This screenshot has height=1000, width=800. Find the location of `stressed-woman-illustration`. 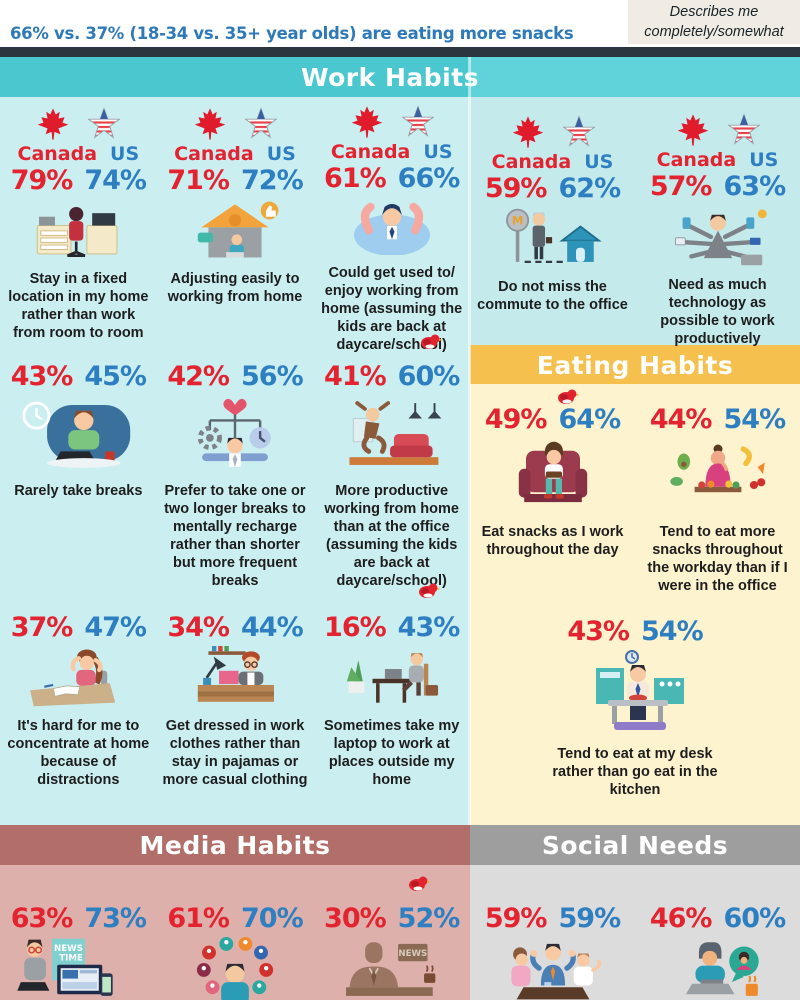

stressed-woman-illustration is located at coordinates (78, 679).